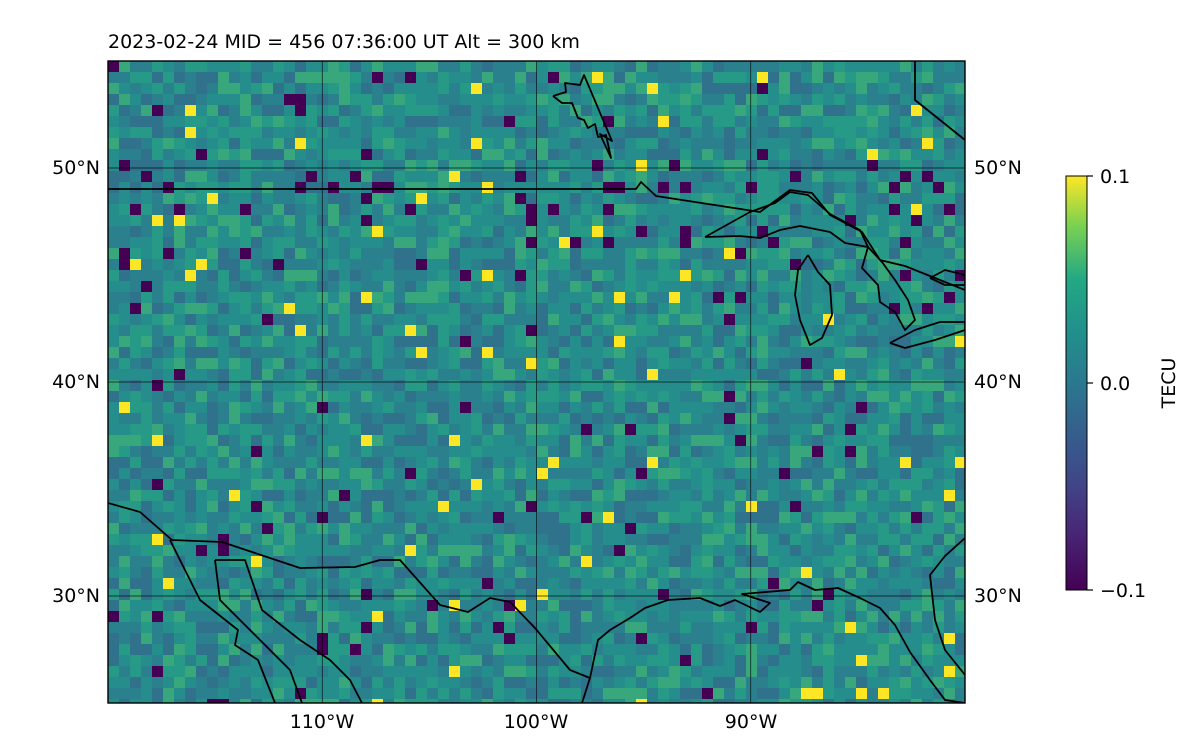 The height and width of the screenshot is (750, 1200). I want to click on colorbar-title: TECU, so click(1169, 384).